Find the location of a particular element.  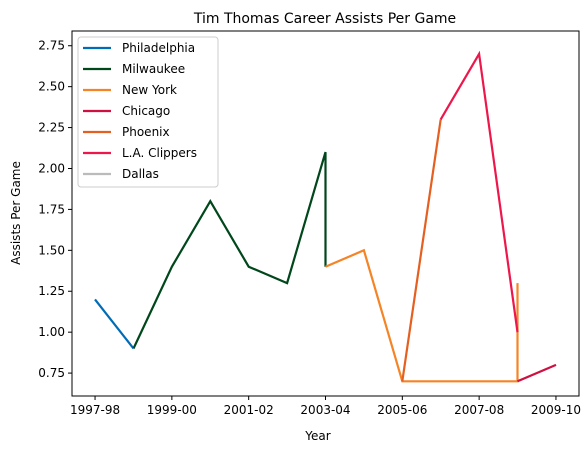

y-axis: 0.75 1.00 1.25 1.50 1.75 2.00 2.25 2.50 2.75 is located at coordinates (55, 209).